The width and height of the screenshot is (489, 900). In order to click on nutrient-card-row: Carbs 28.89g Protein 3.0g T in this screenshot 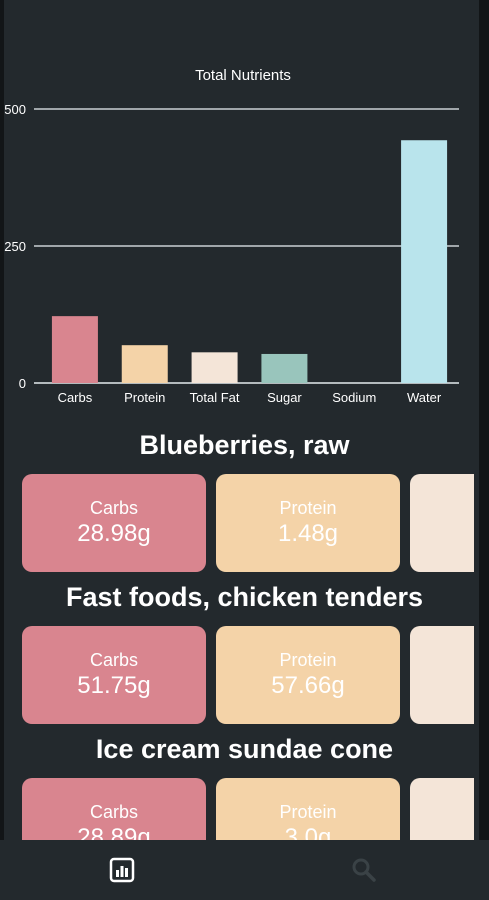, I will do `click(248, 809)`.